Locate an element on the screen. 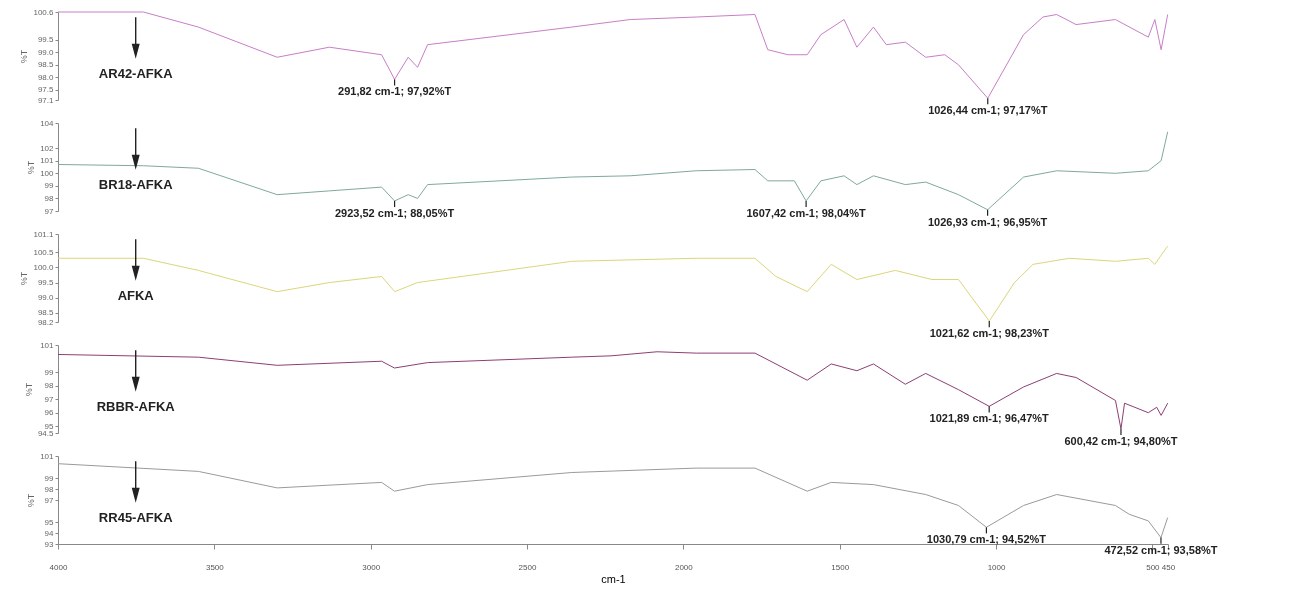  y-tick-label: 100 is located at coordinates (47, 173).